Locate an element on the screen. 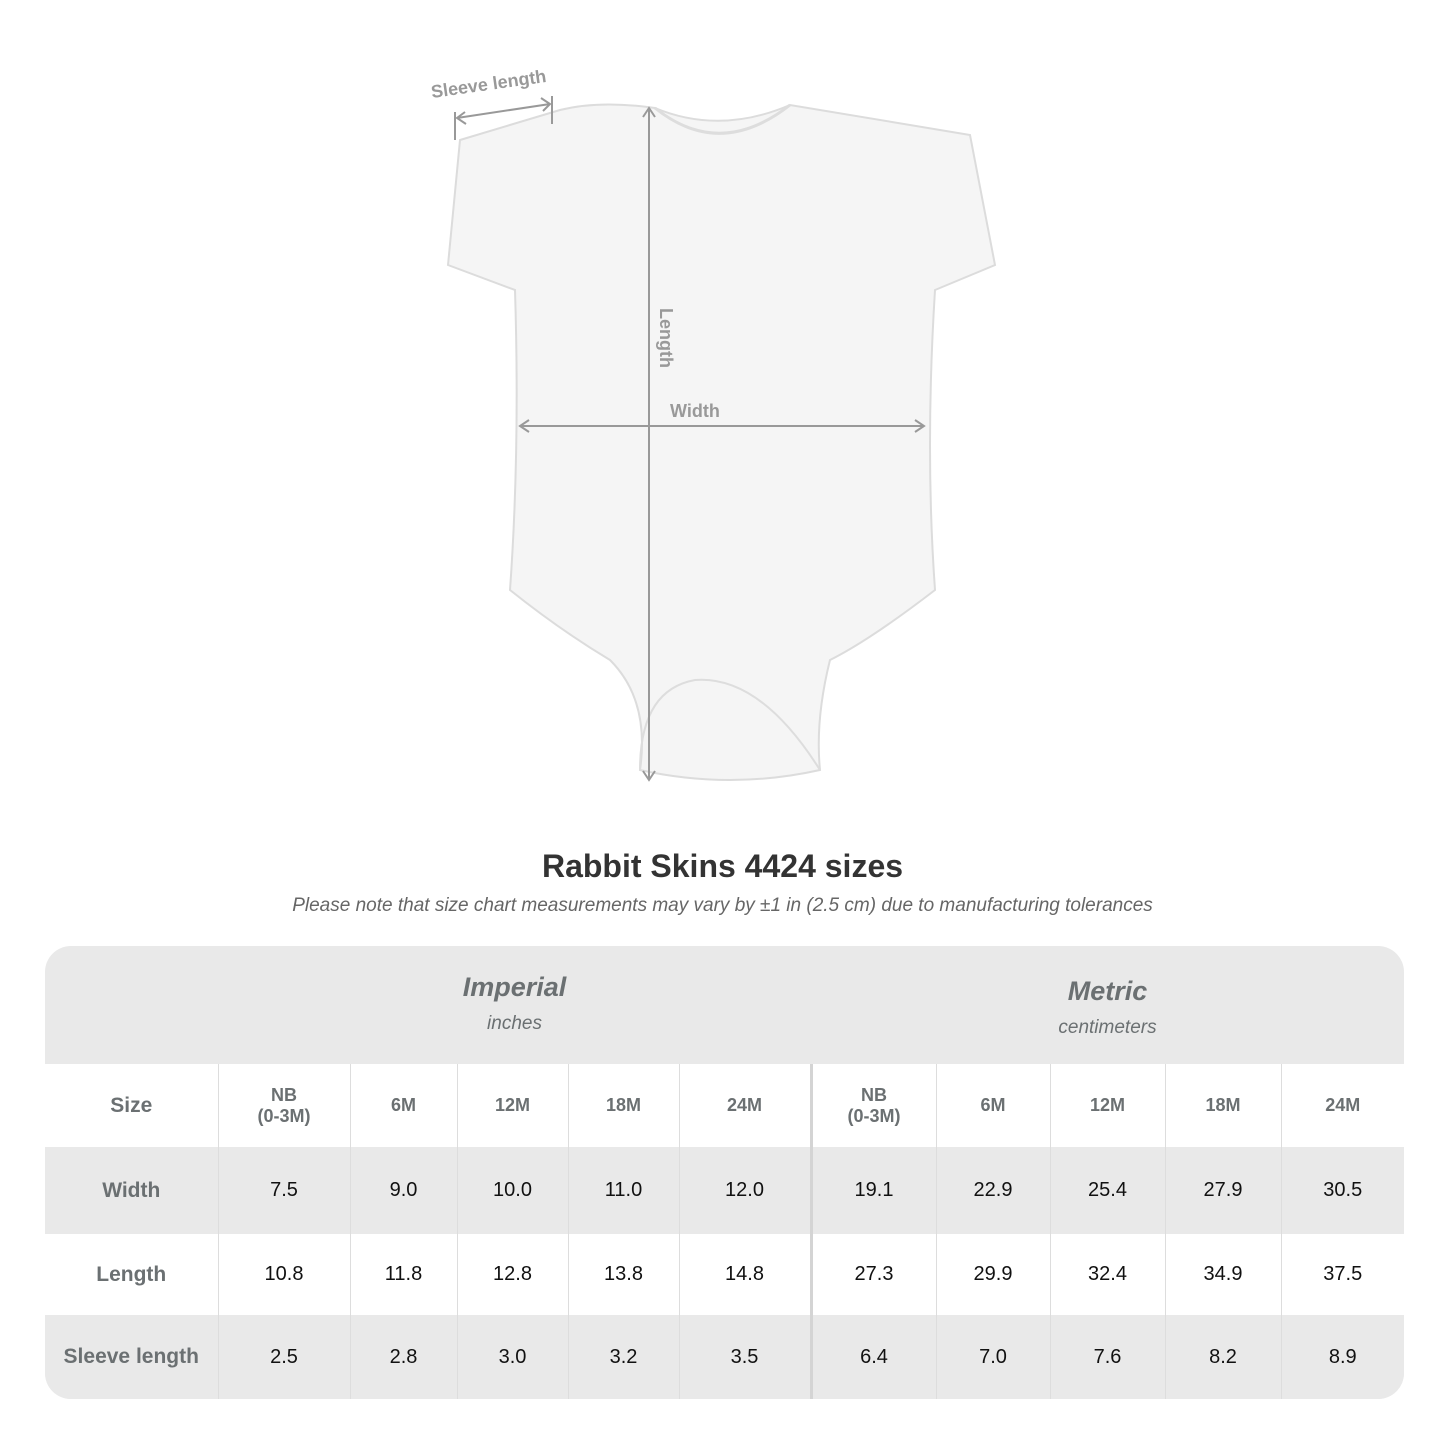 Image resolution: width=1445 pixels, height=1445 pixels. imperial-value: 12.8 is located at coordinates (512, 1274).